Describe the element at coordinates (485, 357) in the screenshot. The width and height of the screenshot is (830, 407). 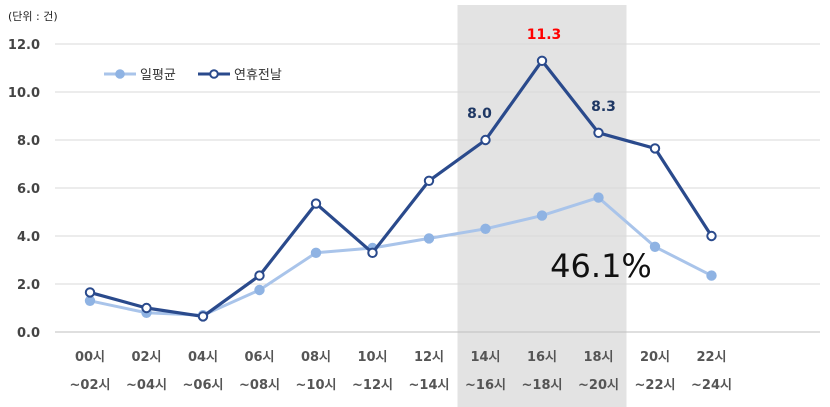
I see `x-tick-label: 14시` at that location.